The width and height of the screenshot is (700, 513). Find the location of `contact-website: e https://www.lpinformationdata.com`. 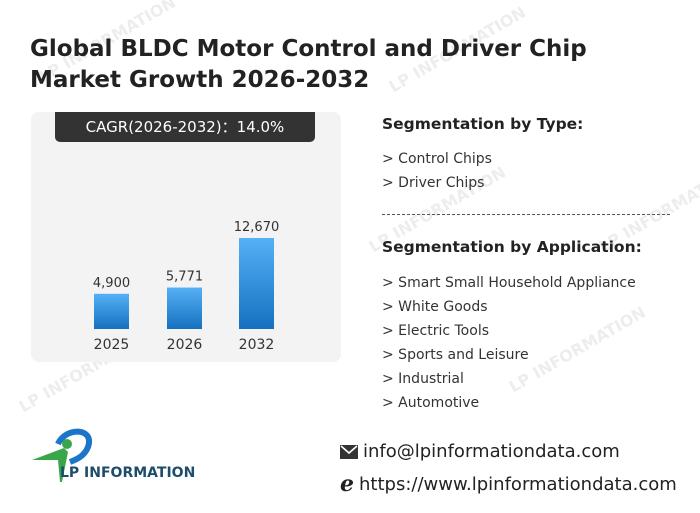

contact-website: e https://www.lpinformationdata.com is located at coordinates (508, 484).